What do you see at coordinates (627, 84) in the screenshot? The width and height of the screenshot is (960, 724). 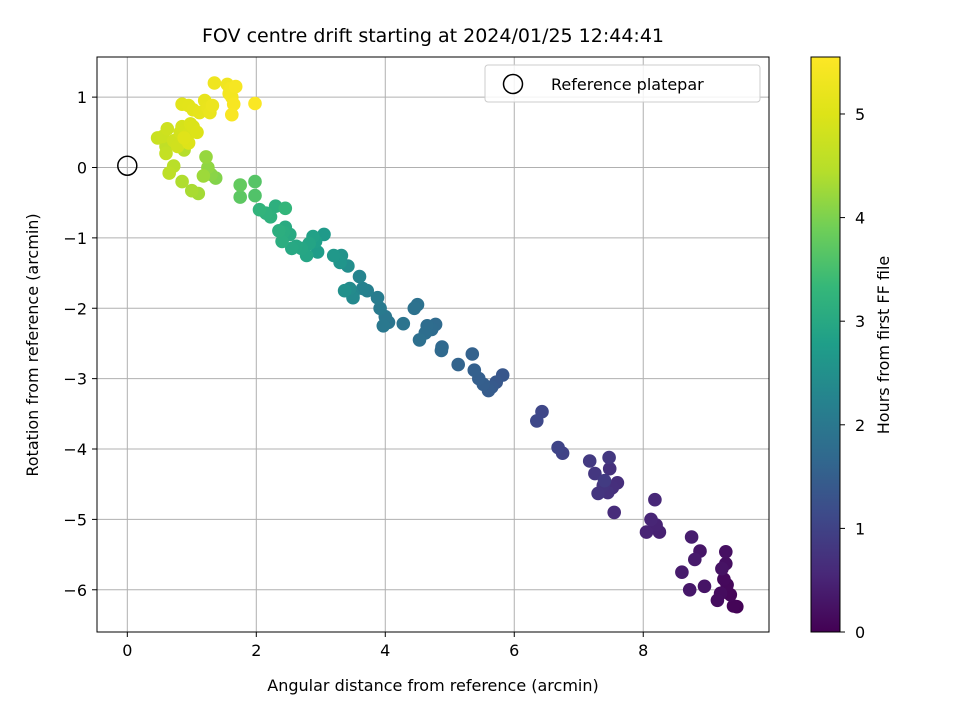 I see `legend-label: Reference platepar` at bounding box center [627, 84].